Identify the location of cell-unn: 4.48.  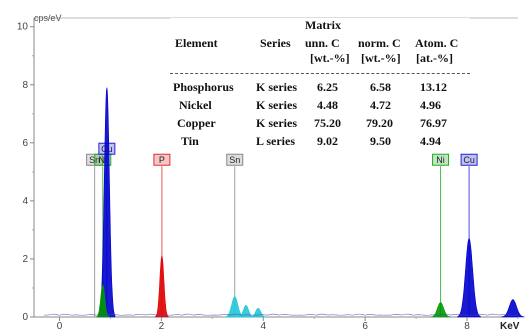
(327, 105).